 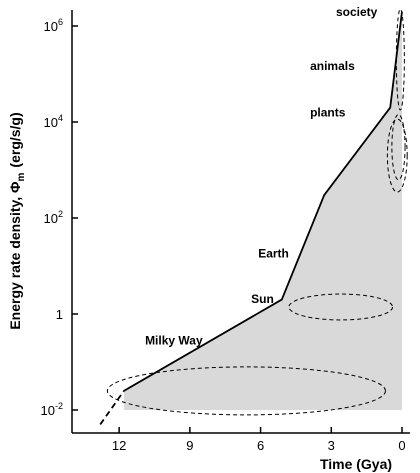 What do you see at coordinates (273, 254) in the screenshot?
I see `annotation-label: Earth` at bounding box center [273, 254].